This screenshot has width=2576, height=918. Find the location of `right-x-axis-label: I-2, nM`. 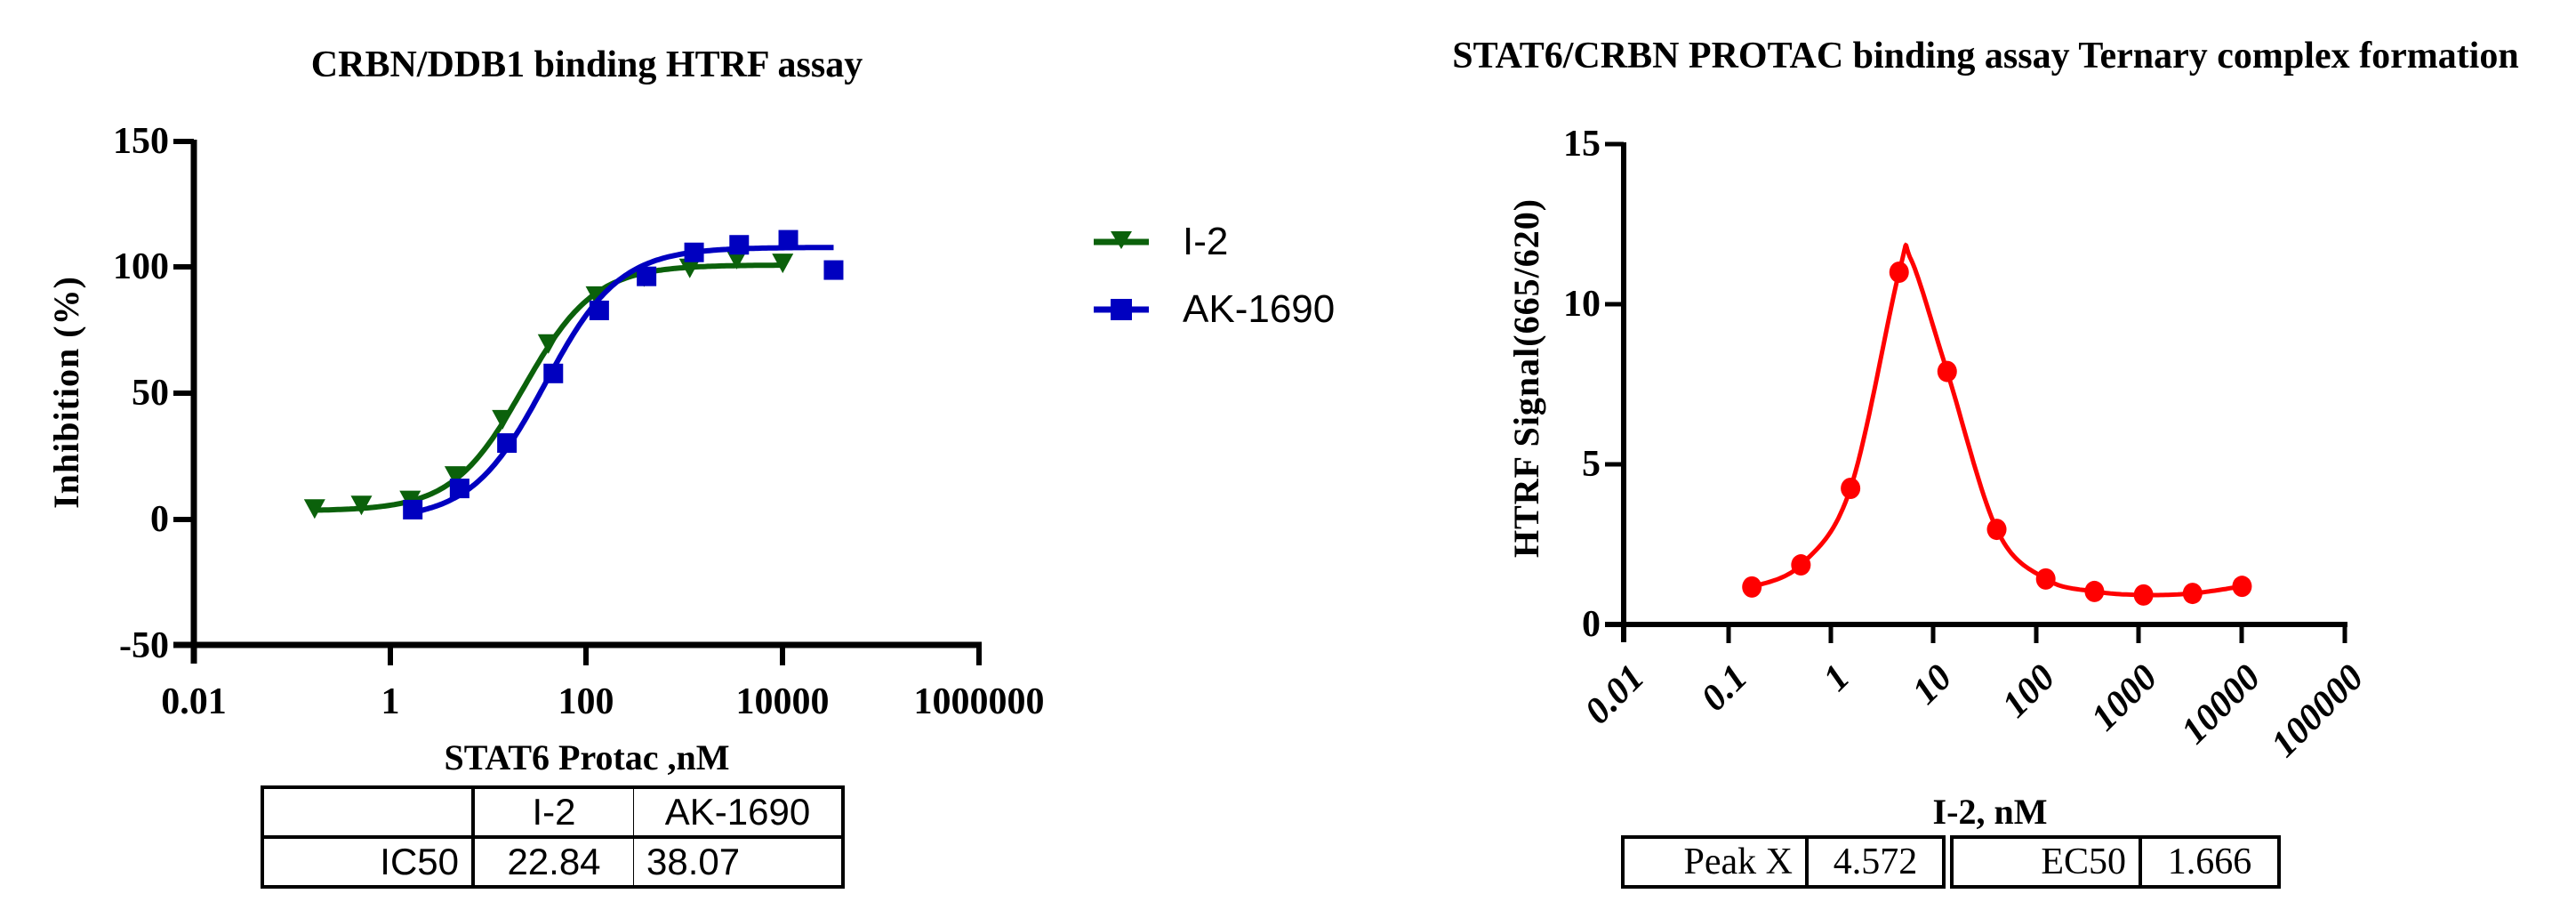

right-x-axis-label: I-2, nM is located at coordinates (1990, 812).